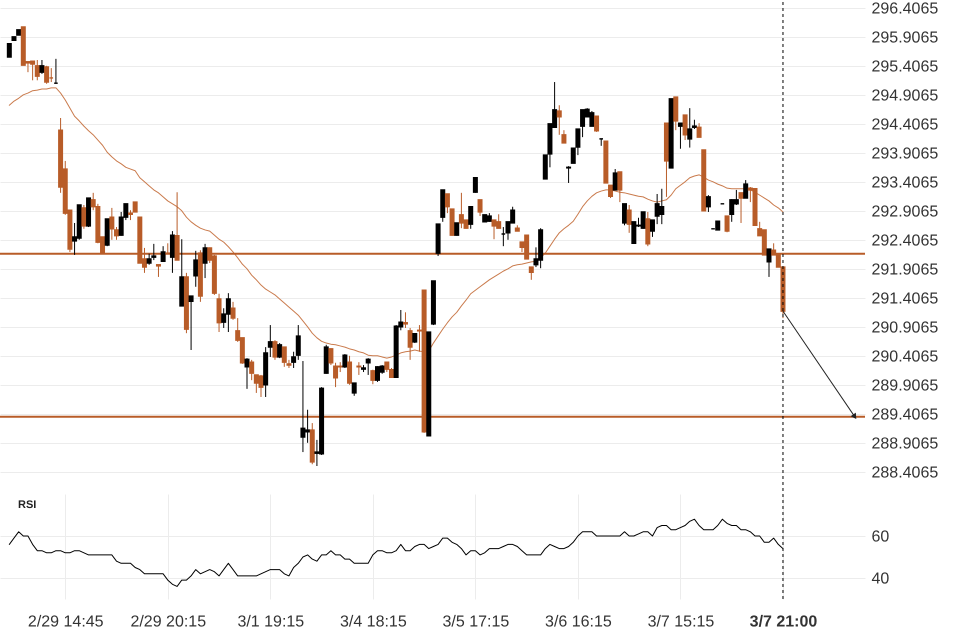 Image resolution: width=960 pixels, height=640 pixels. What do you see at coordinates (578, 622) in the screenshot?
I see `x-tick-label: 3/6 16:15` at bounding box center [578, 622].